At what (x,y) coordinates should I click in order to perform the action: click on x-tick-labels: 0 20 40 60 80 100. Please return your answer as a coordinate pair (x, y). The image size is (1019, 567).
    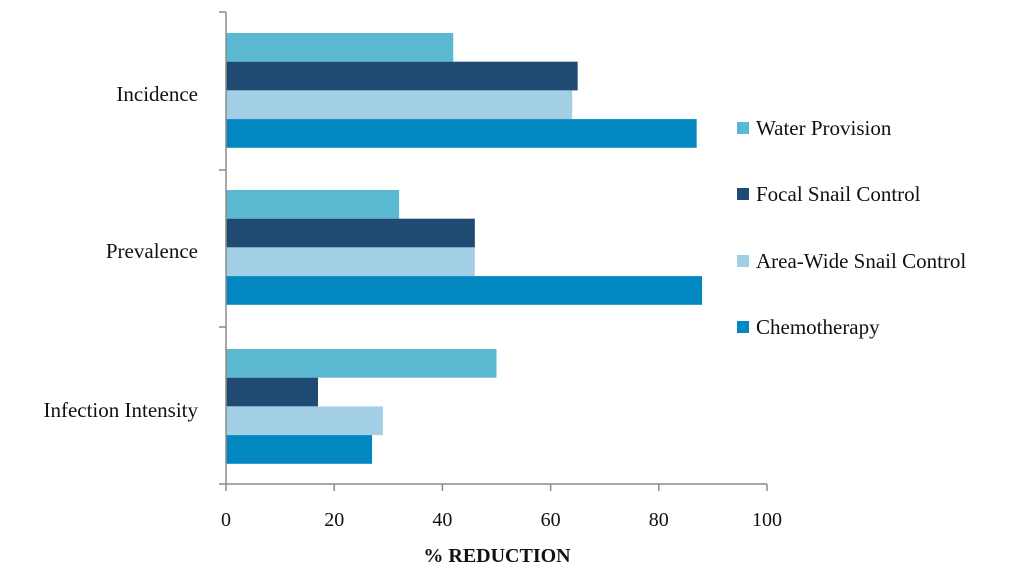
    Looking at the image, I should click on (501, 520).